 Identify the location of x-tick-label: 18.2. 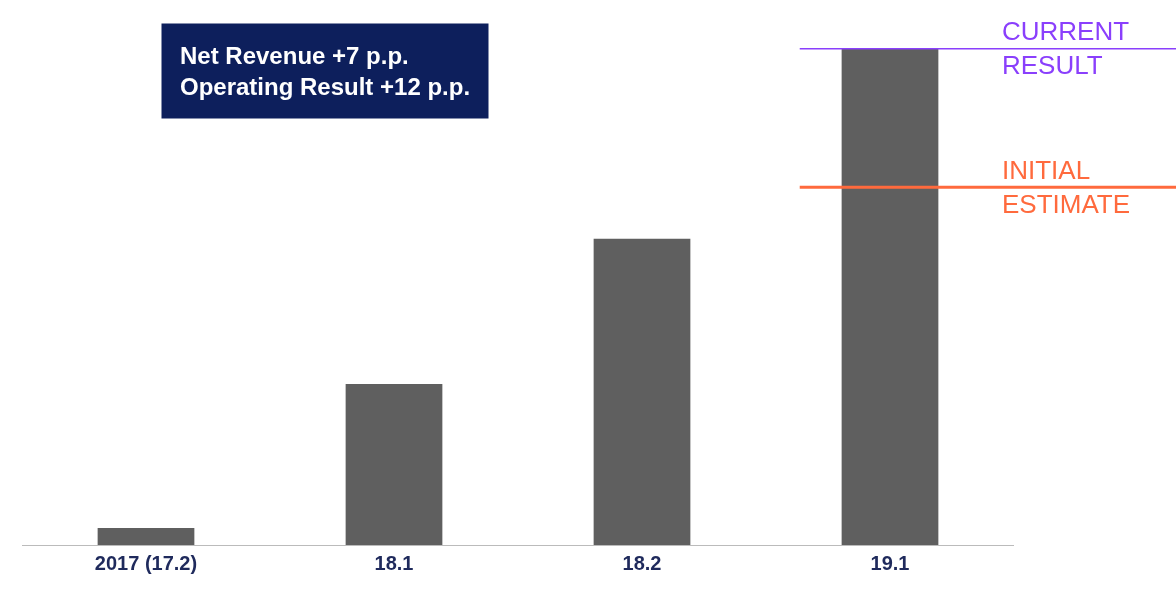
(642, 563).